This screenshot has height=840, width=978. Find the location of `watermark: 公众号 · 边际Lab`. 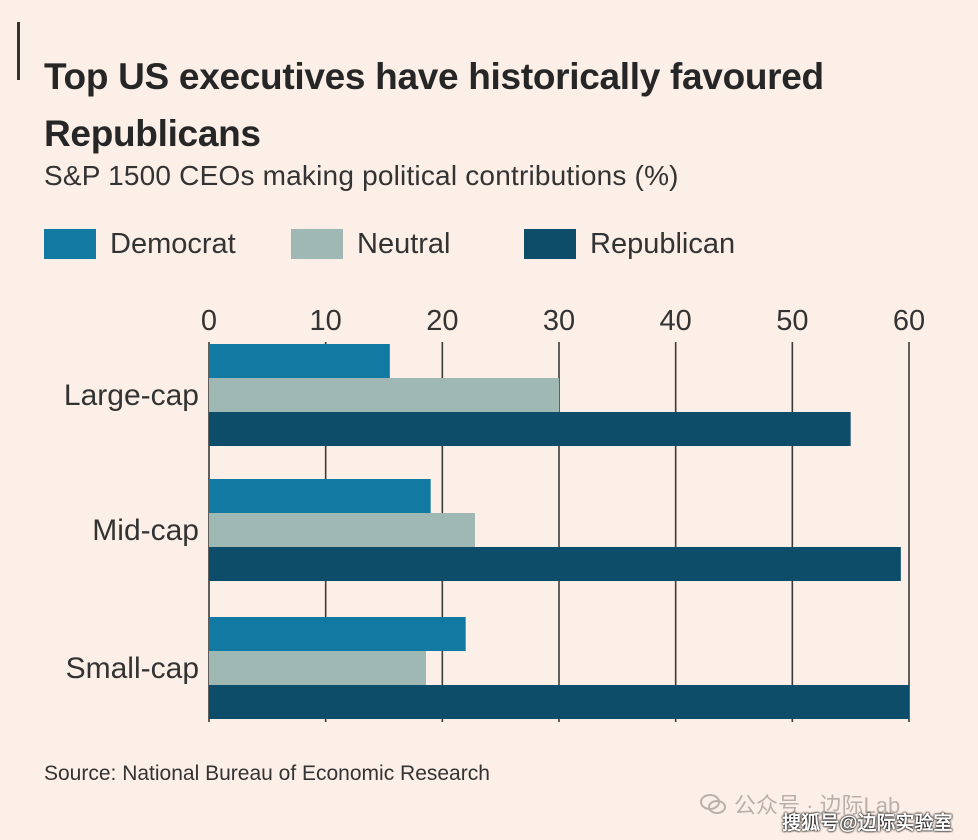

watermark: 公众号 · 边际Lab is located at coordinates (800, 804).